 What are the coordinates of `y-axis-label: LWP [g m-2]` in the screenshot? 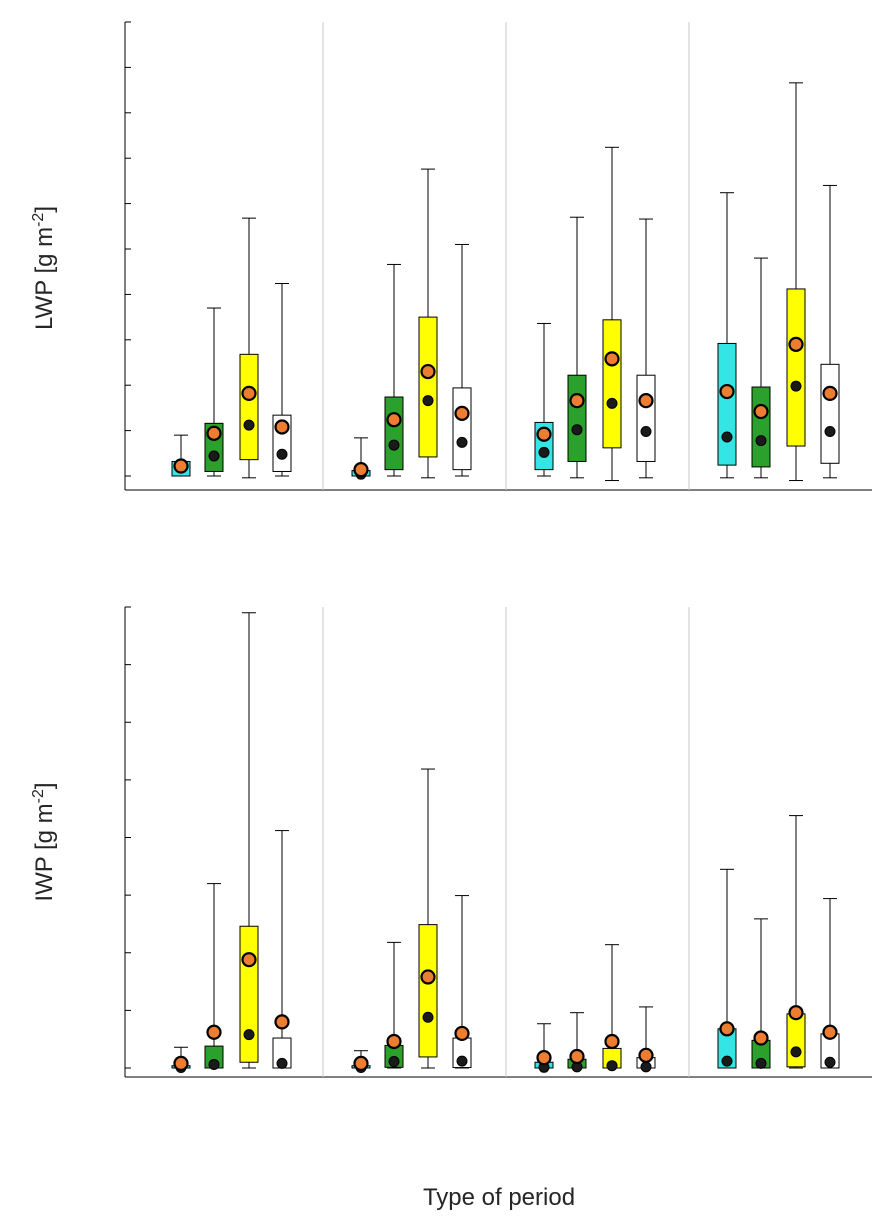 It's located at (44, 268).